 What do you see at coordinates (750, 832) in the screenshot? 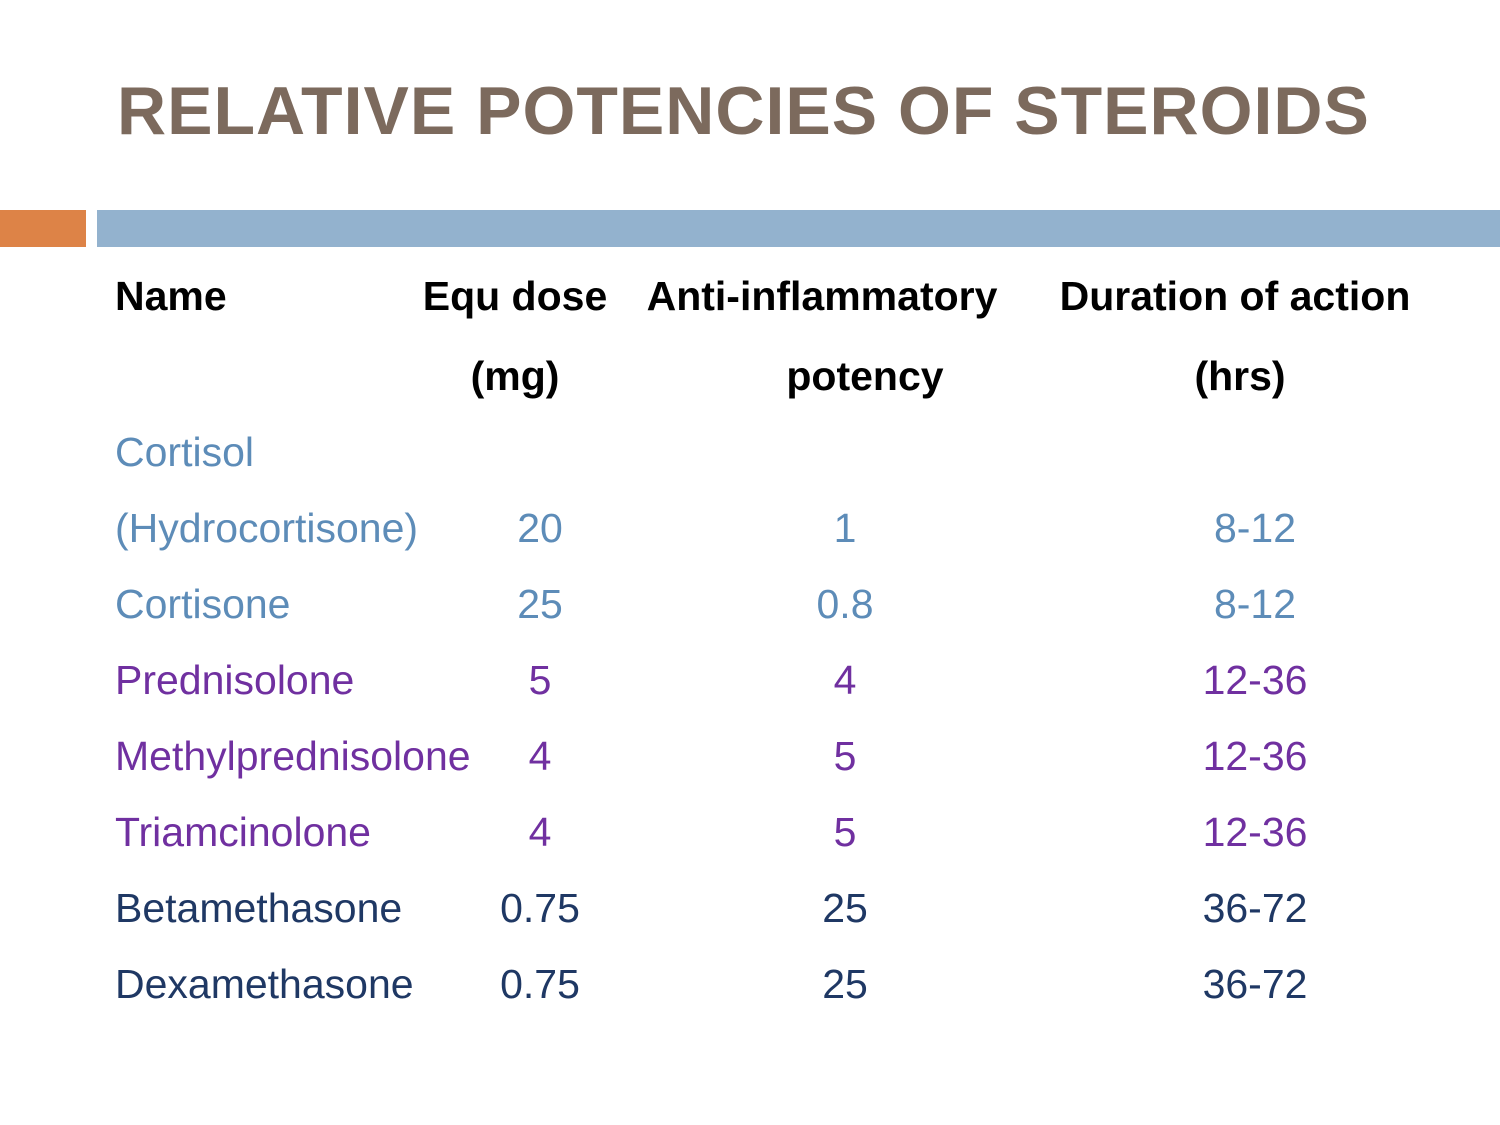
I see `table-row: Triamcinolone 4 5 12-36` at bounding box center [750, 832].